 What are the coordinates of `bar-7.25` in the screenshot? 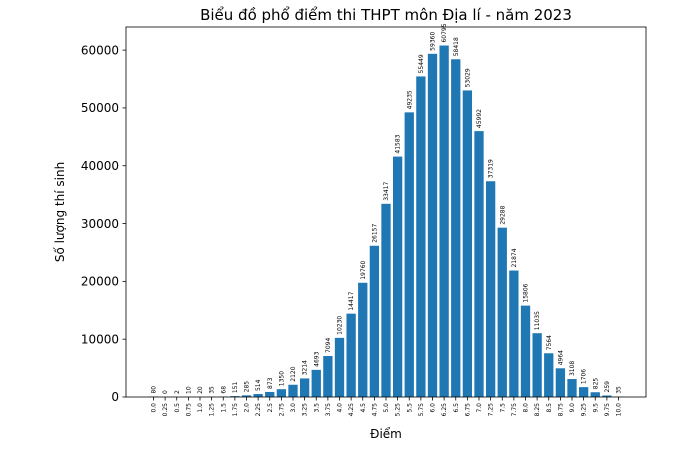 It's located at (490, 289).